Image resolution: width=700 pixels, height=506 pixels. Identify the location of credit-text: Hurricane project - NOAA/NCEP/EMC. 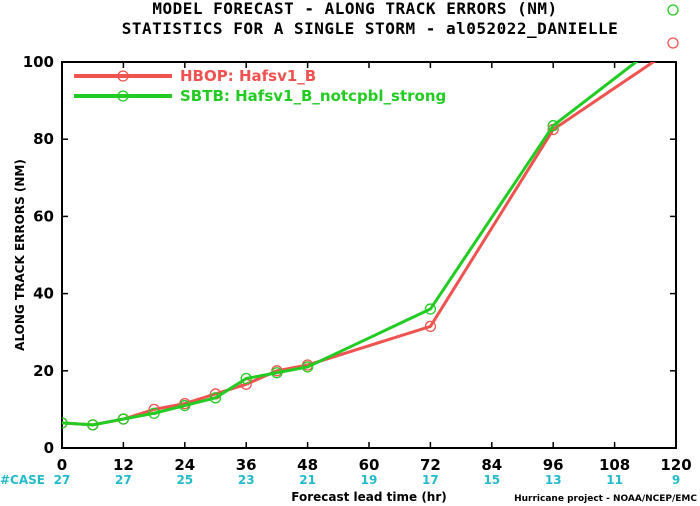
(605, 499).